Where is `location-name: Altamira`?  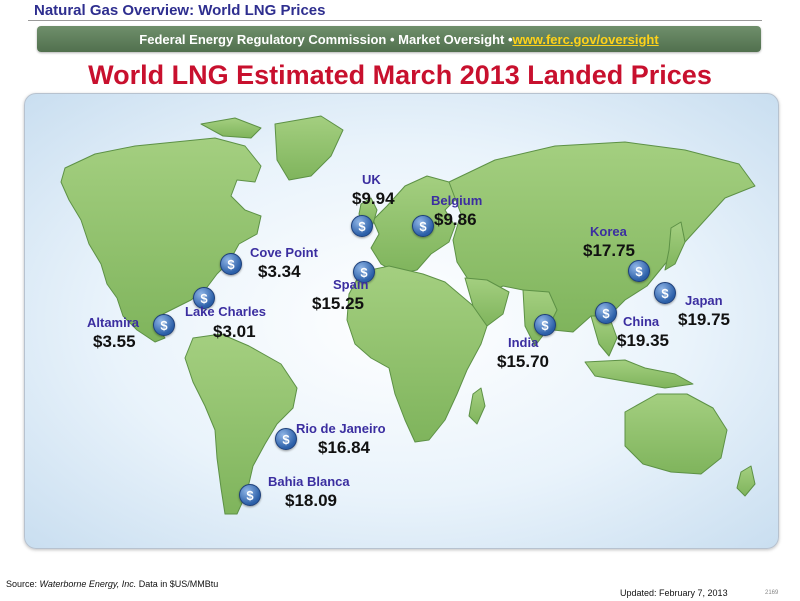 location-name: Altamira is located at coordinates (113, 322).